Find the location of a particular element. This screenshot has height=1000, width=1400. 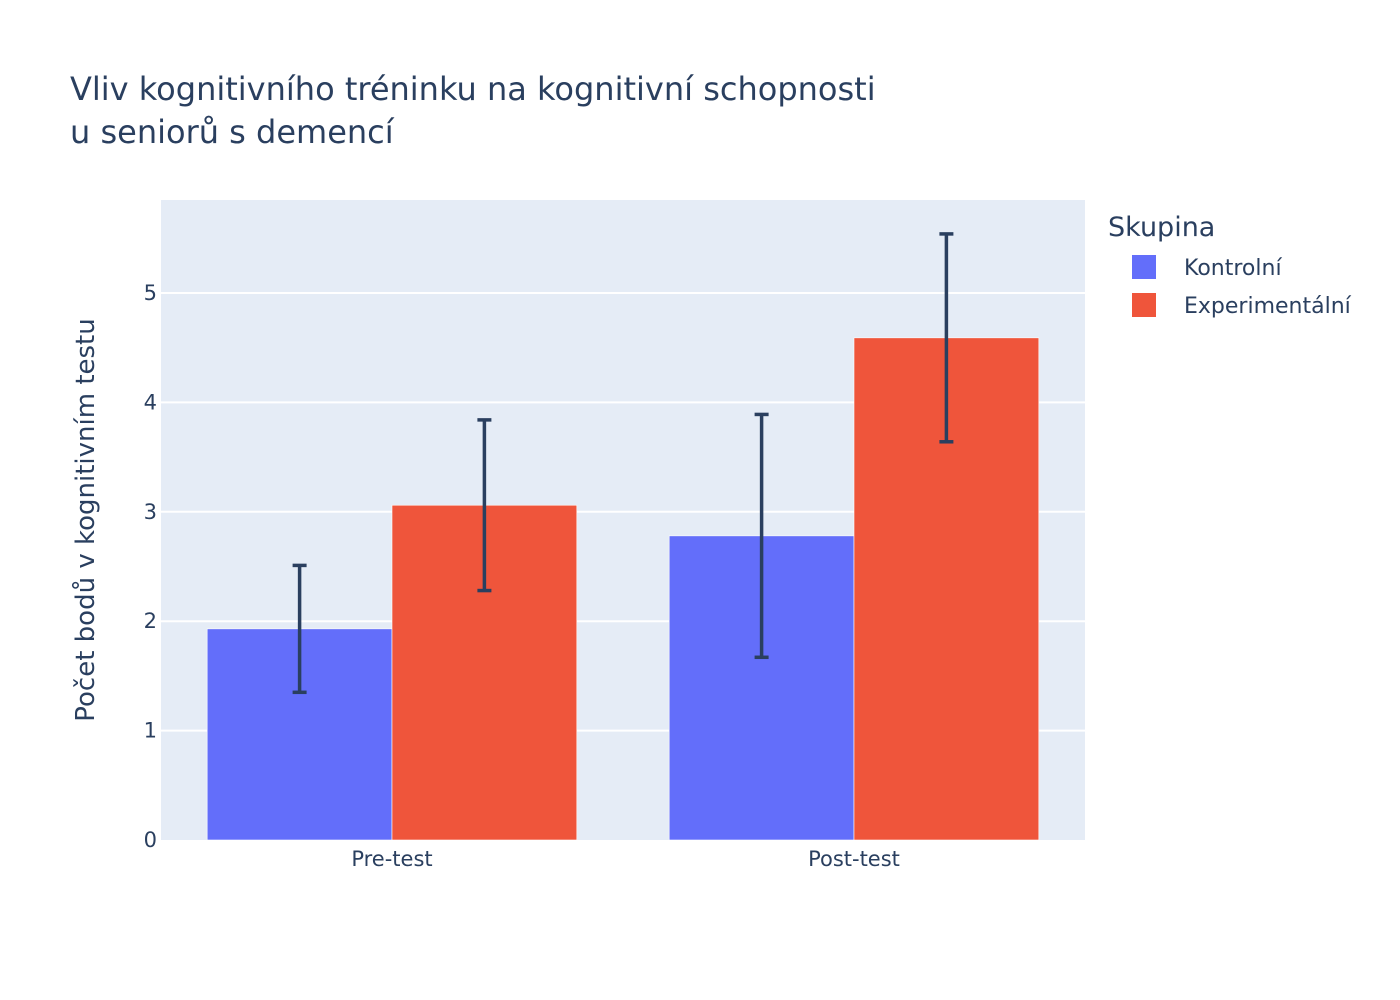

legend: Skupina Kontrolní Experimentální is located at coordinates (1230, 265).